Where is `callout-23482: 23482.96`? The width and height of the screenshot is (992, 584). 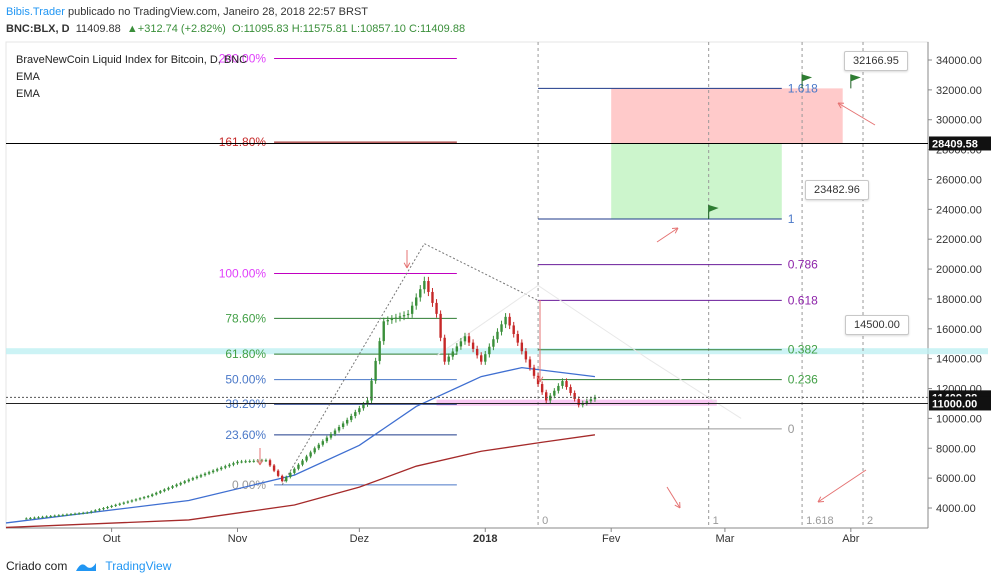
callout-23482: 23482.96 is located at coordinates (837, 190).